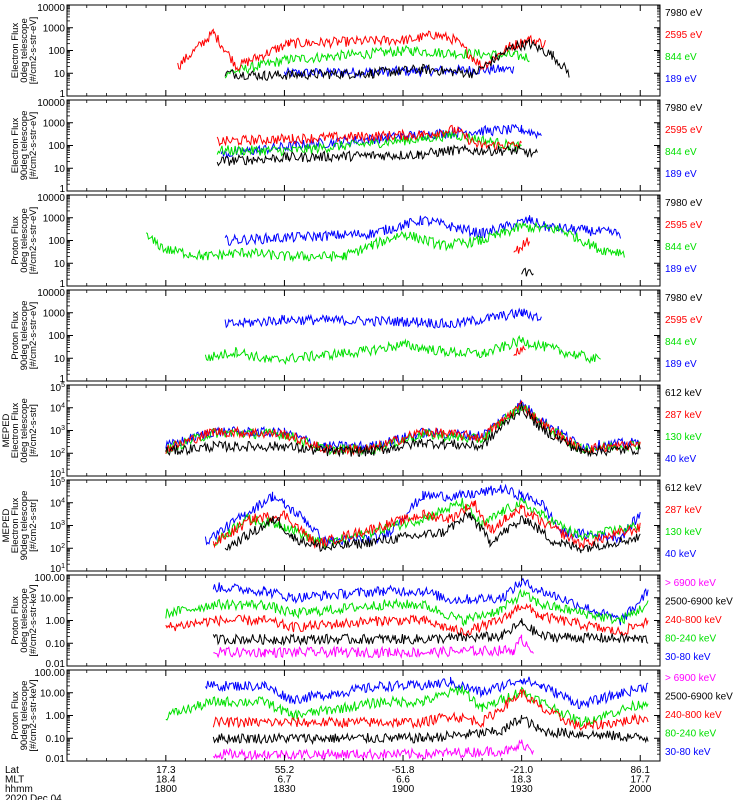  I want to click on x-info-value: -51.8, so click(403, 770).